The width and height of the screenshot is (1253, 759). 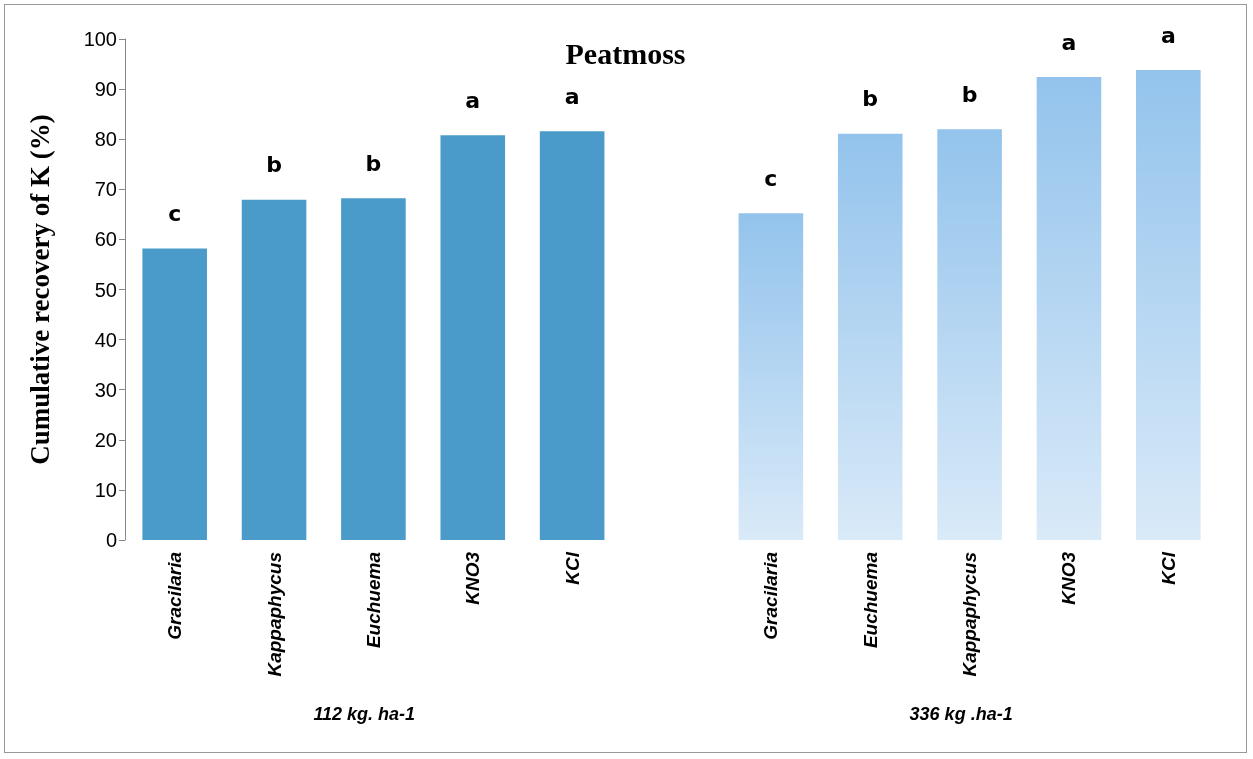 What do you see at coordinates (364, 714) in the screenshot?
I see `text: 112 kg. ha-1` at bounding box center [364, 714].